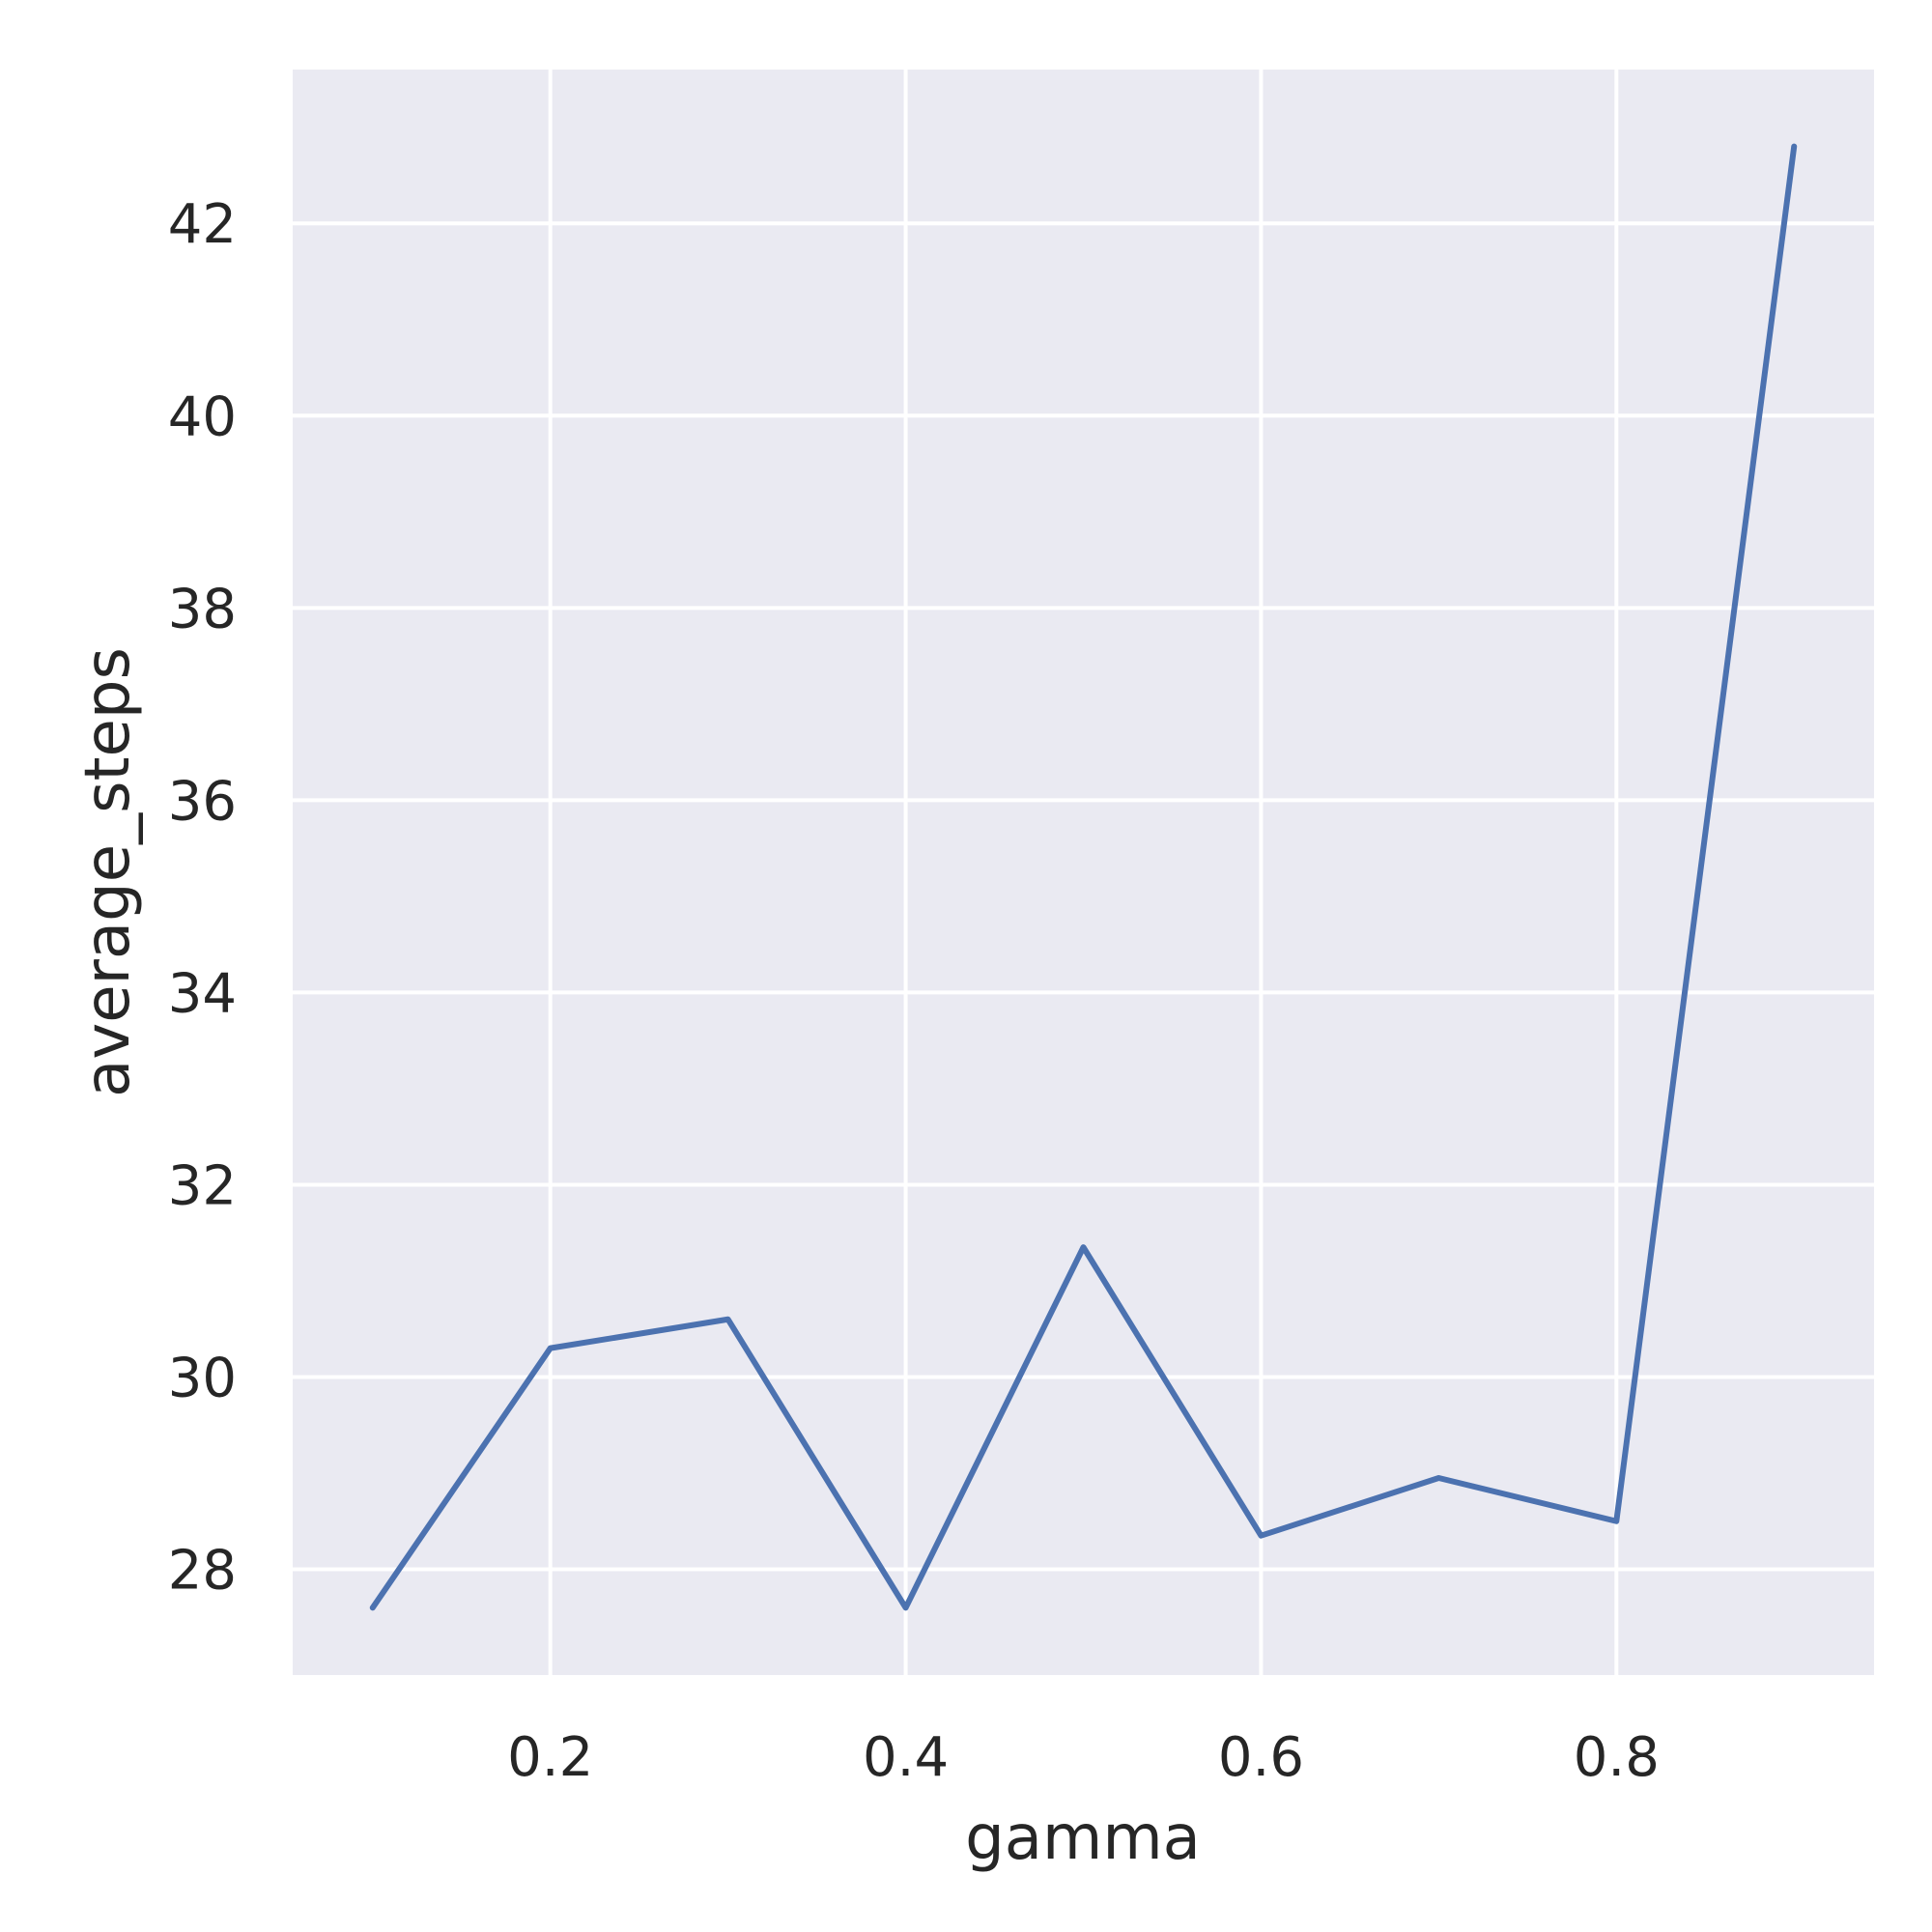  What do you see at coordinates (1617, 1757) in the screenshot?
I see `x-tick-label: 0.8` at bounding box center [1617, 1757].